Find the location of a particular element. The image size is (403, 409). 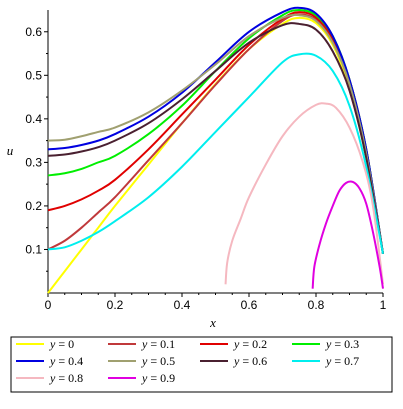

legend-frame is located at coordinates (201, 364).